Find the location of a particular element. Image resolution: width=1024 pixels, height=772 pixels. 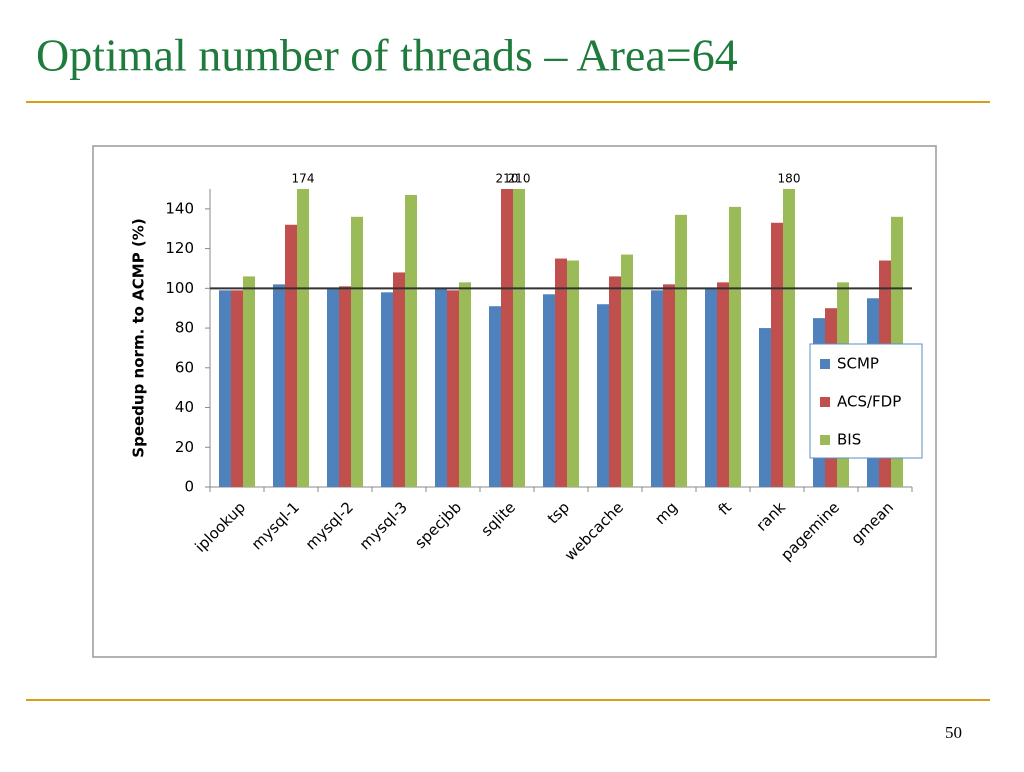

y-axis-label: Speedup norm. to ACMP (%) is located at coordinates (139, 337).